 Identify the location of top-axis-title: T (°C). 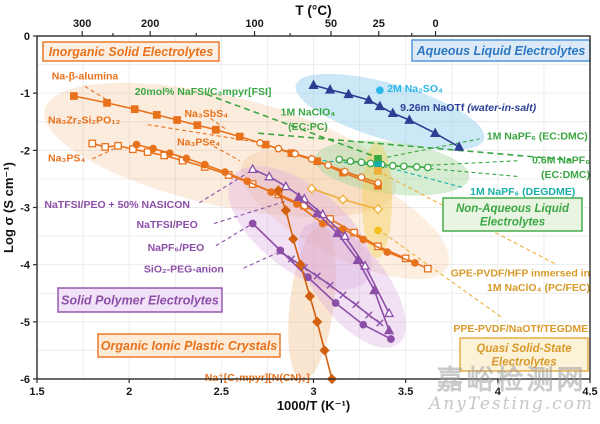
(313, 10).